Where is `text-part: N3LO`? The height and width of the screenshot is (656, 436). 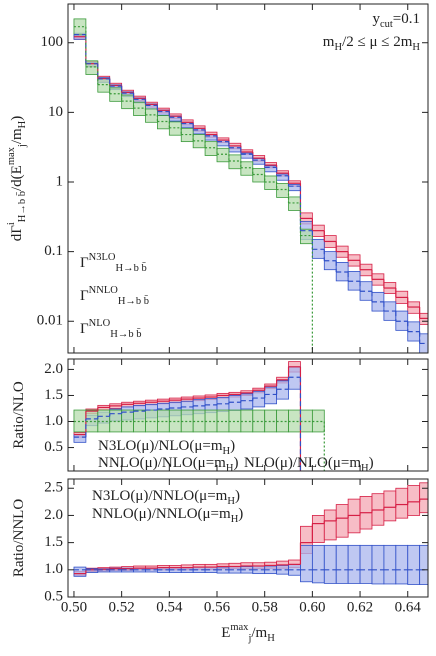 text-part: N3LO is located at coordinates (102, 257).